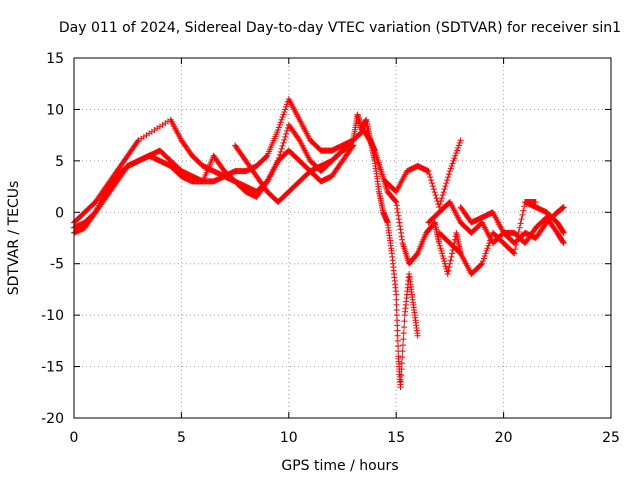 This screenshot has height=480, width=640. I want to click on y-axis-label: SDTVAR / TECUs, so click(14, 238).